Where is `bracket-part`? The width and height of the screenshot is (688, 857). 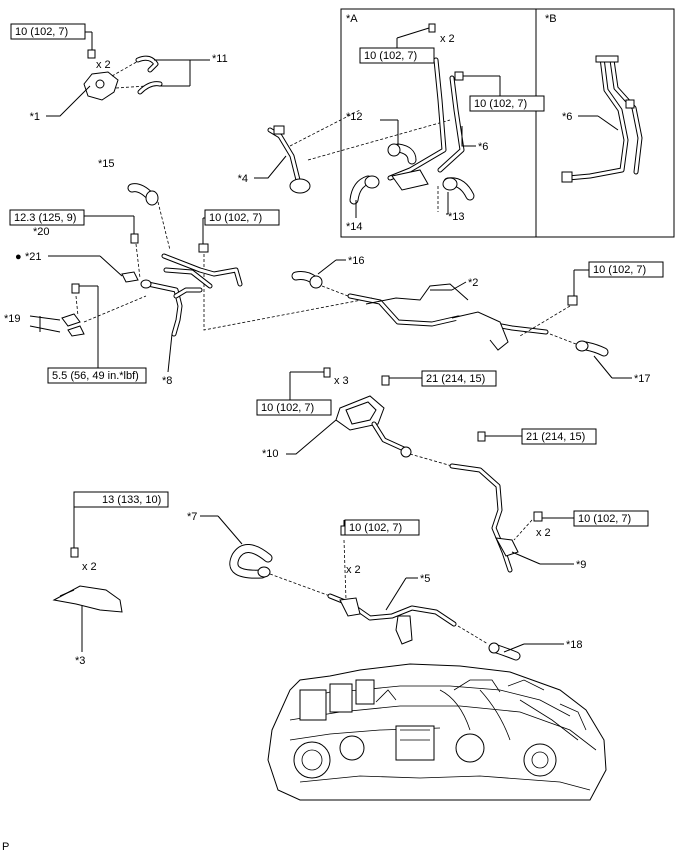
bracket-part is located at coordinates (87, 599).